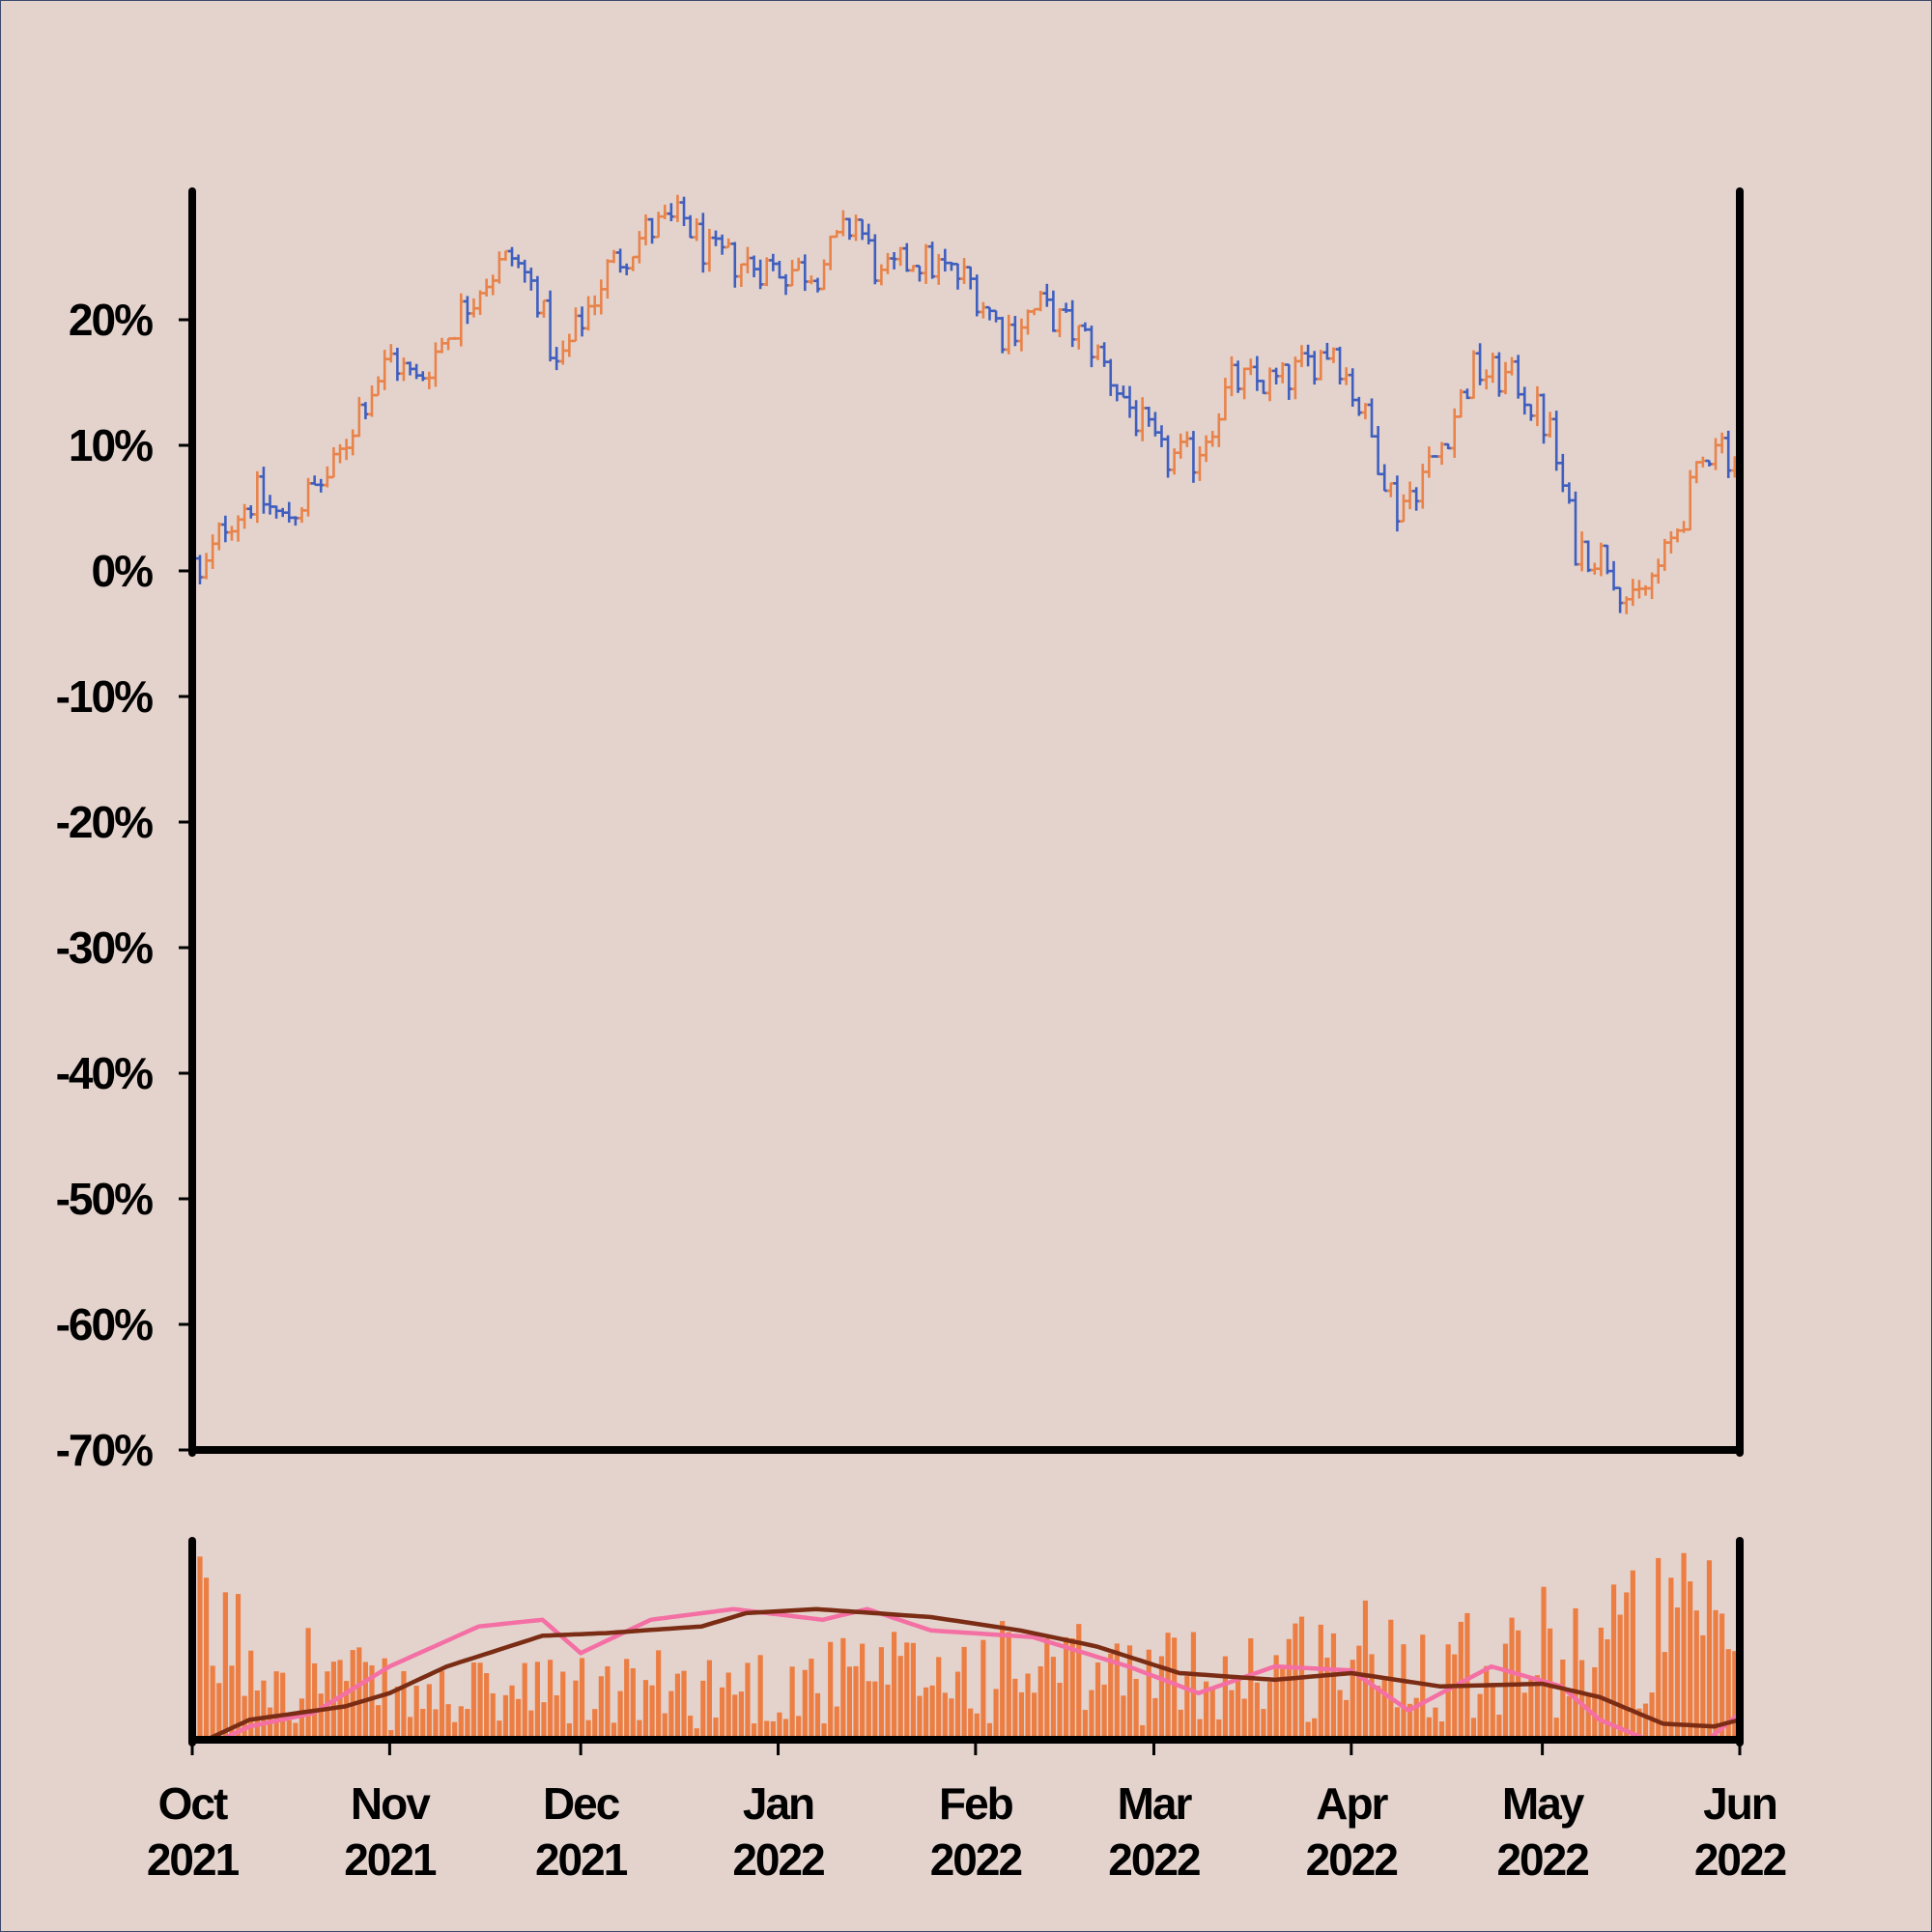 The image size is (1932, 1932). What do you see at coordinates (123, 571) in the screenshot?
I see `y-tick-label: 0%` at bounding box center [123, 571].